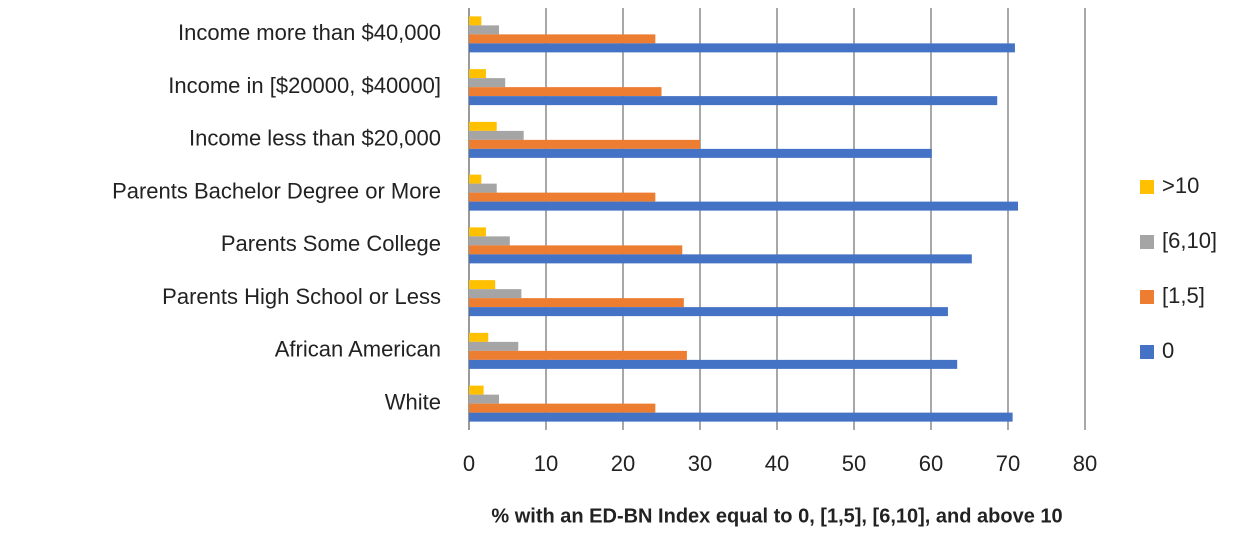 This screenshot has height=537, width=1250. I want to click on y-tick-label: White, so click(413, 401).